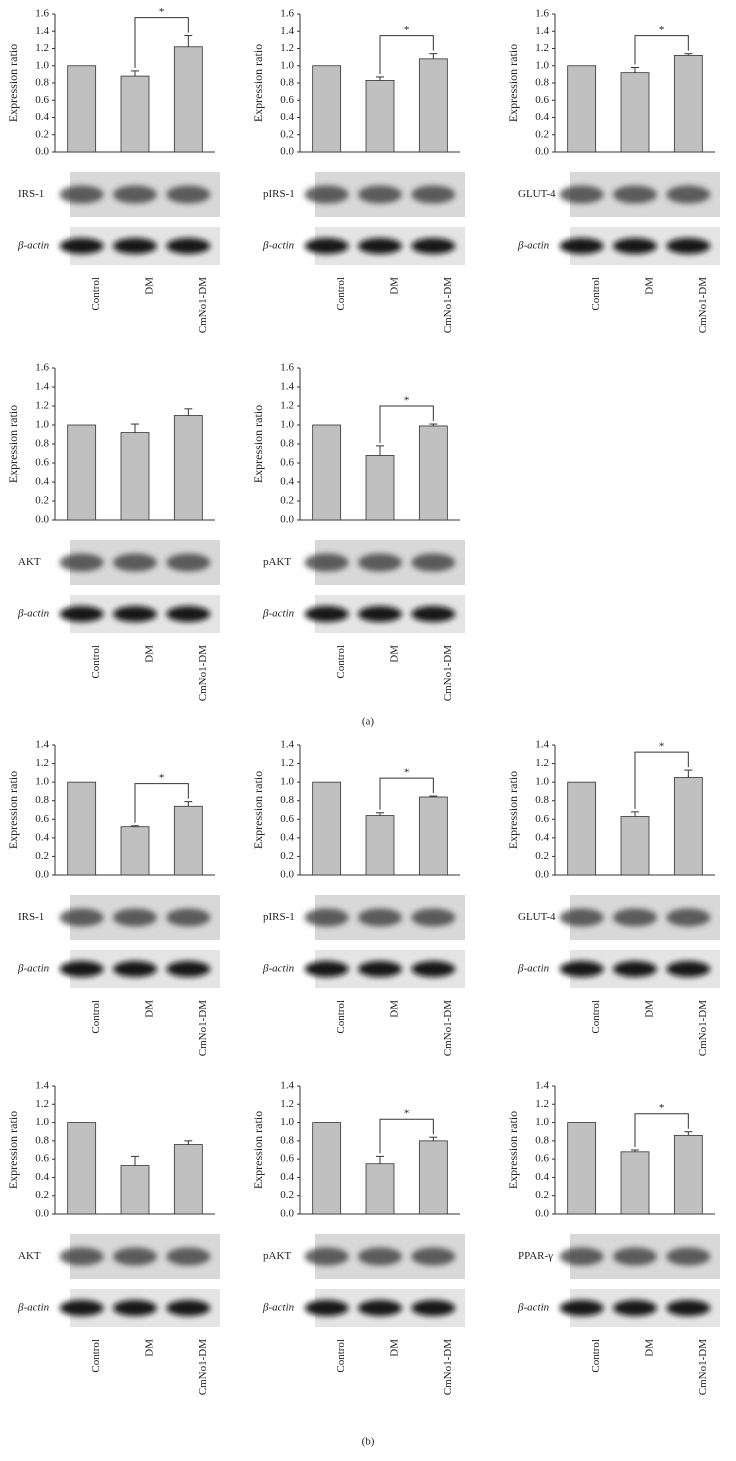 The image size is (736, 1461). What do you see at coordinates (277, 562) in the screenshot?
I see `blot-label: pAKT` at bounding box center [277, 562].